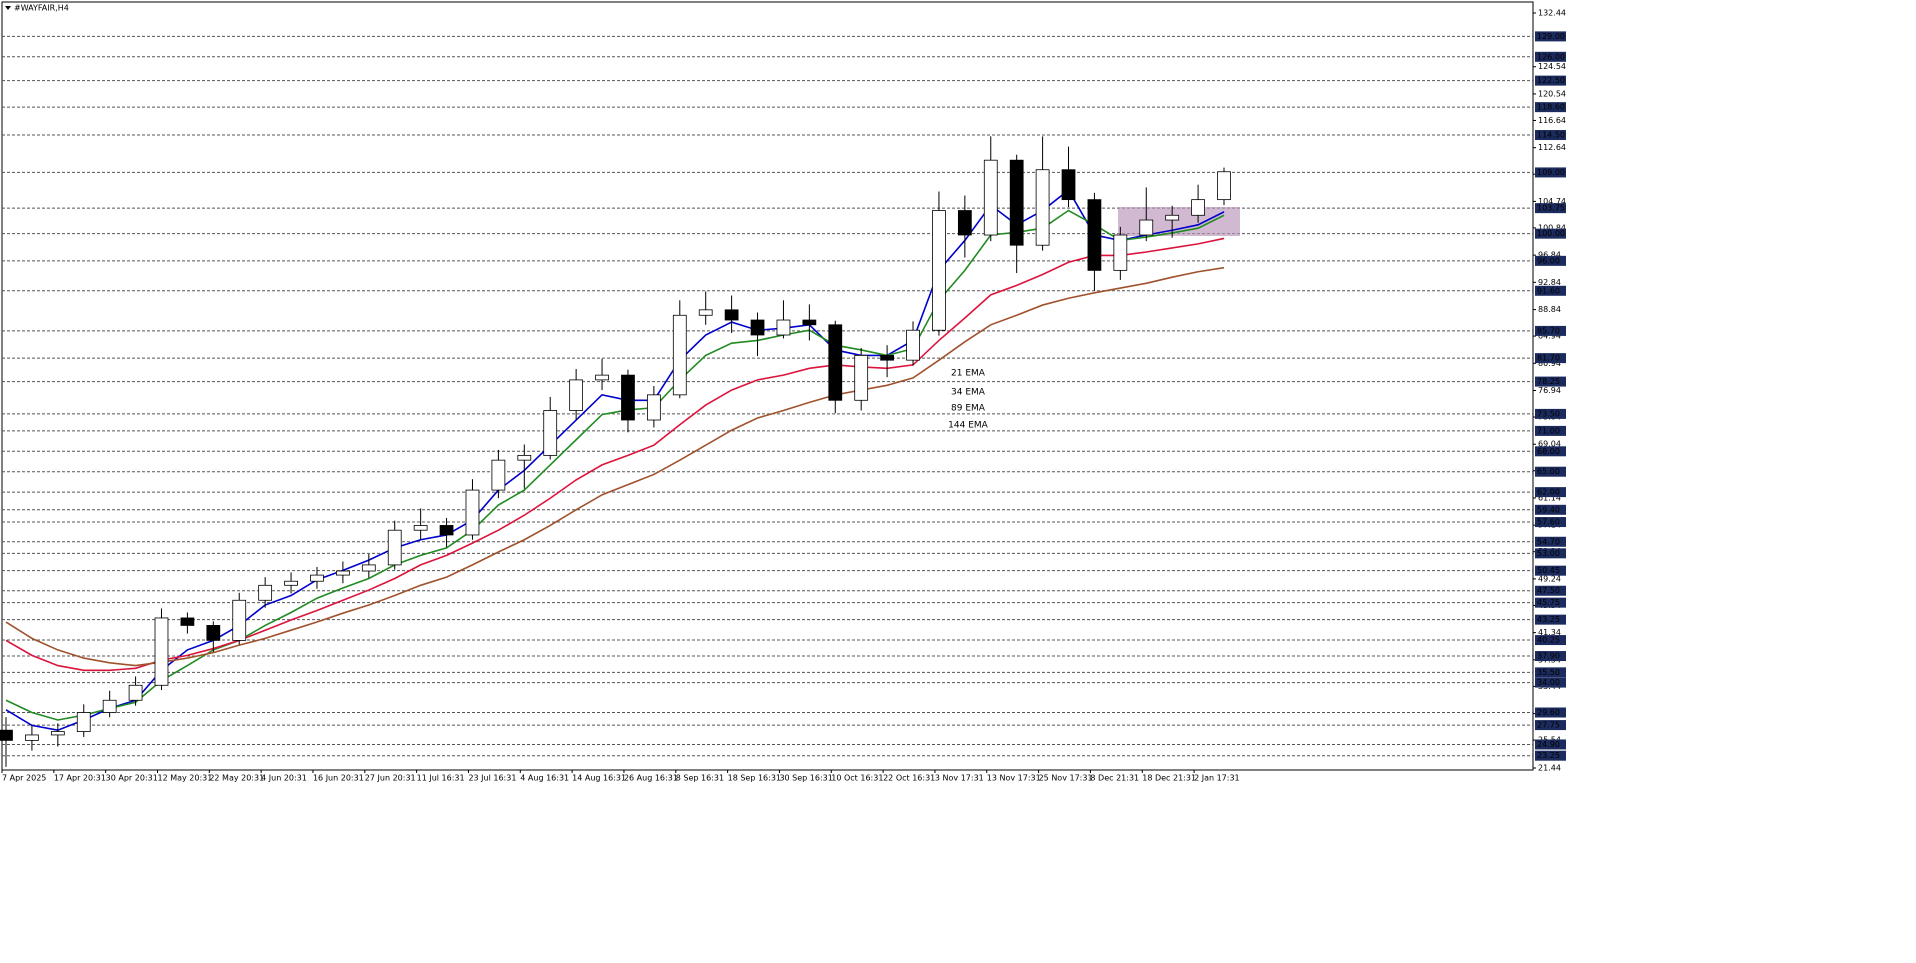 The width and height of the screenshot is (1916, 963). What do you see at coordinates (1549, 336) in the screenshot?
I see `y-tick-label: 84.94` at bounding box center [1549, 336].